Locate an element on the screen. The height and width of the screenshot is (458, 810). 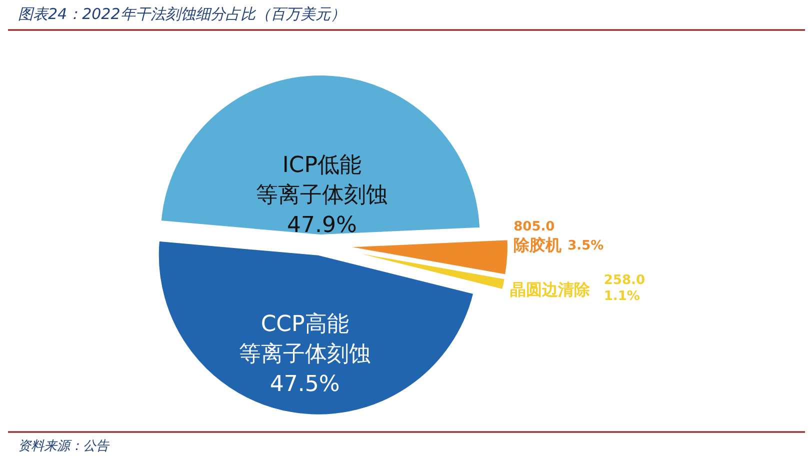
chart-title: 图表24：2022年干法刻蚀细分占比（百万美元） is located at coordinates (182, 14).